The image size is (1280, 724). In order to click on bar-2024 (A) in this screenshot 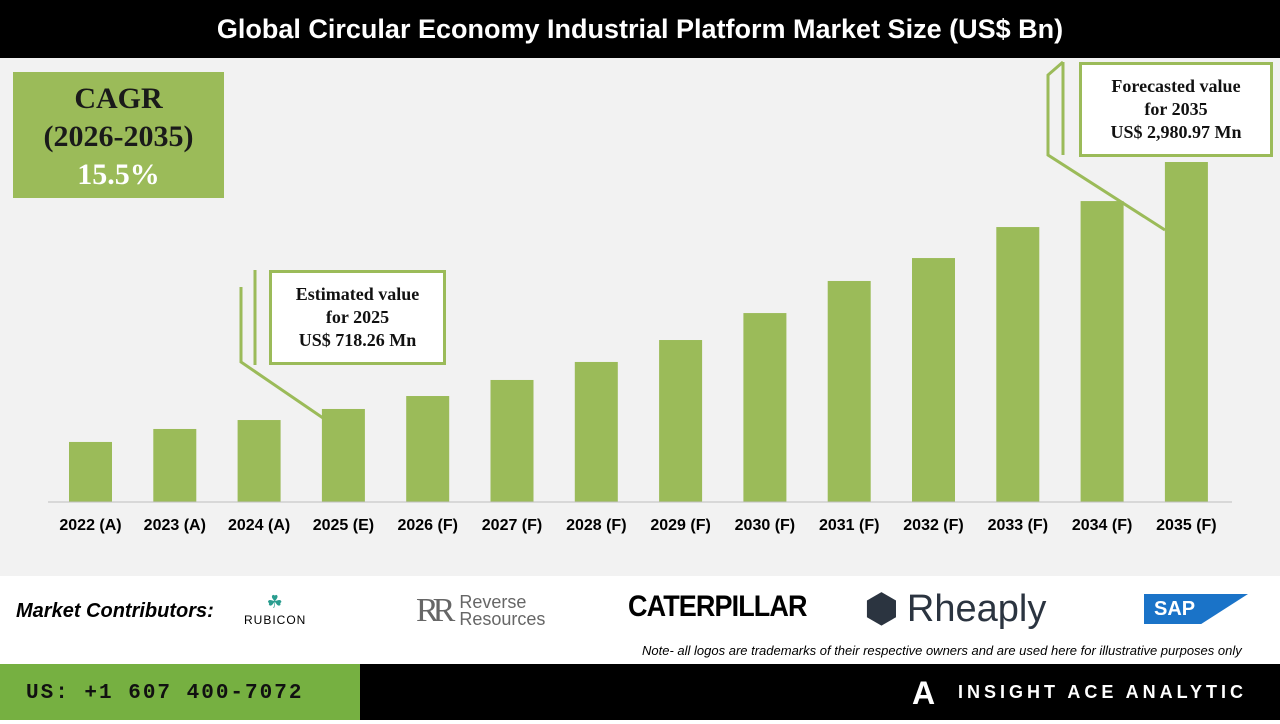, I will do `click(259, 461)`.